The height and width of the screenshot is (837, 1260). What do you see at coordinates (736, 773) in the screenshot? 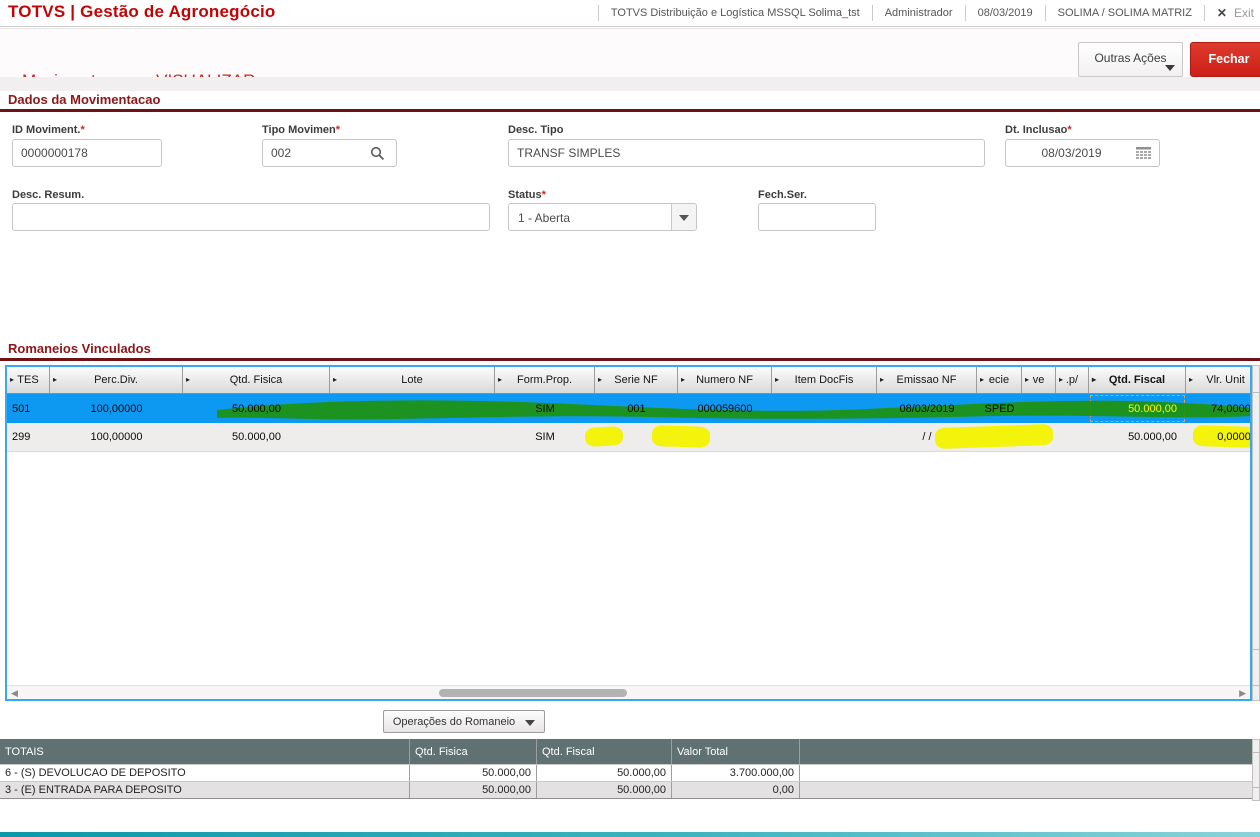
I see `totals-cell: 3.700.000,00` at bounding box center [736, 773].